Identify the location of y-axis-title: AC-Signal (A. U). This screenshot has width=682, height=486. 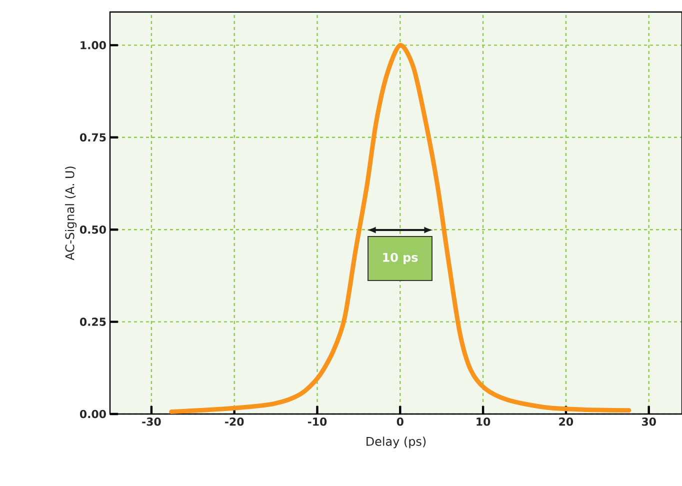
(71, 213).